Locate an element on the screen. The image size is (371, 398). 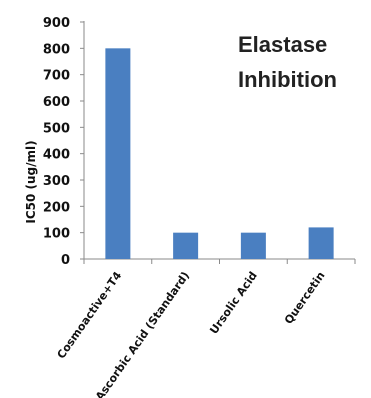
y-tick-label: 500 is located at coordinates (56, 128).